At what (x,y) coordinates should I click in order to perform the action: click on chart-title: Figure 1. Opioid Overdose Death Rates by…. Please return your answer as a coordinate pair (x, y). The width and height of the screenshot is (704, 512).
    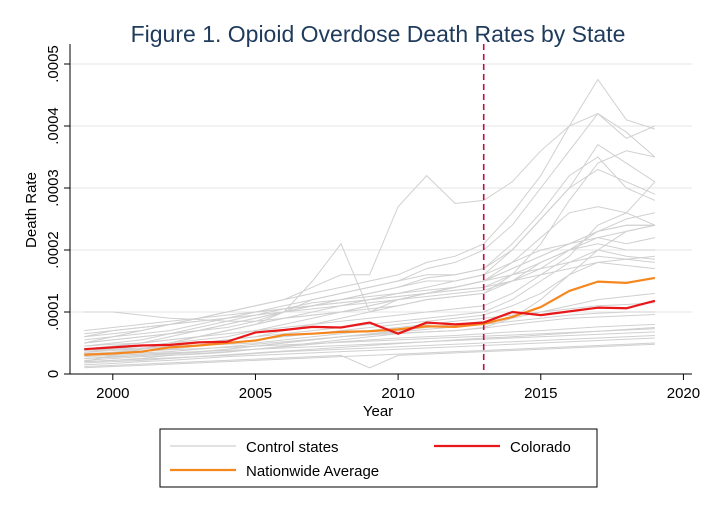
    Looking at the image, I should click on (378, 34).